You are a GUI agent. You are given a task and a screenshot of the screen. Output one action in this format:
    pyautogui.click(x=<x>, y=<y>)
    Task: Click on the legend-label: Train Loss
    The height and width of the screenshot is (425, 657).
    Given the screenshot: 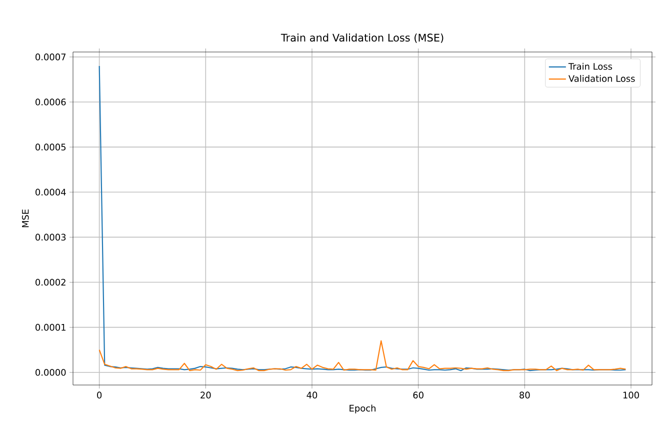 What is the action you would take?
    pyautogui.click(x=590, y=66)
    